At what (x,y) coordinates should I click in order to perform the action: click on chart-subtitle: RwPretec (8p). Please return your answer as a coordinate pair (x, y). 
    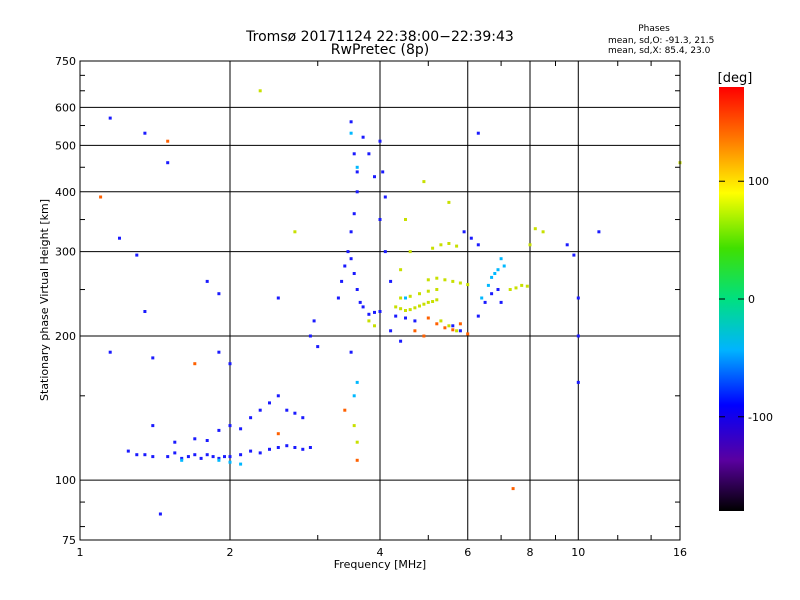
    Looking at the image, I should click on (380, 50).